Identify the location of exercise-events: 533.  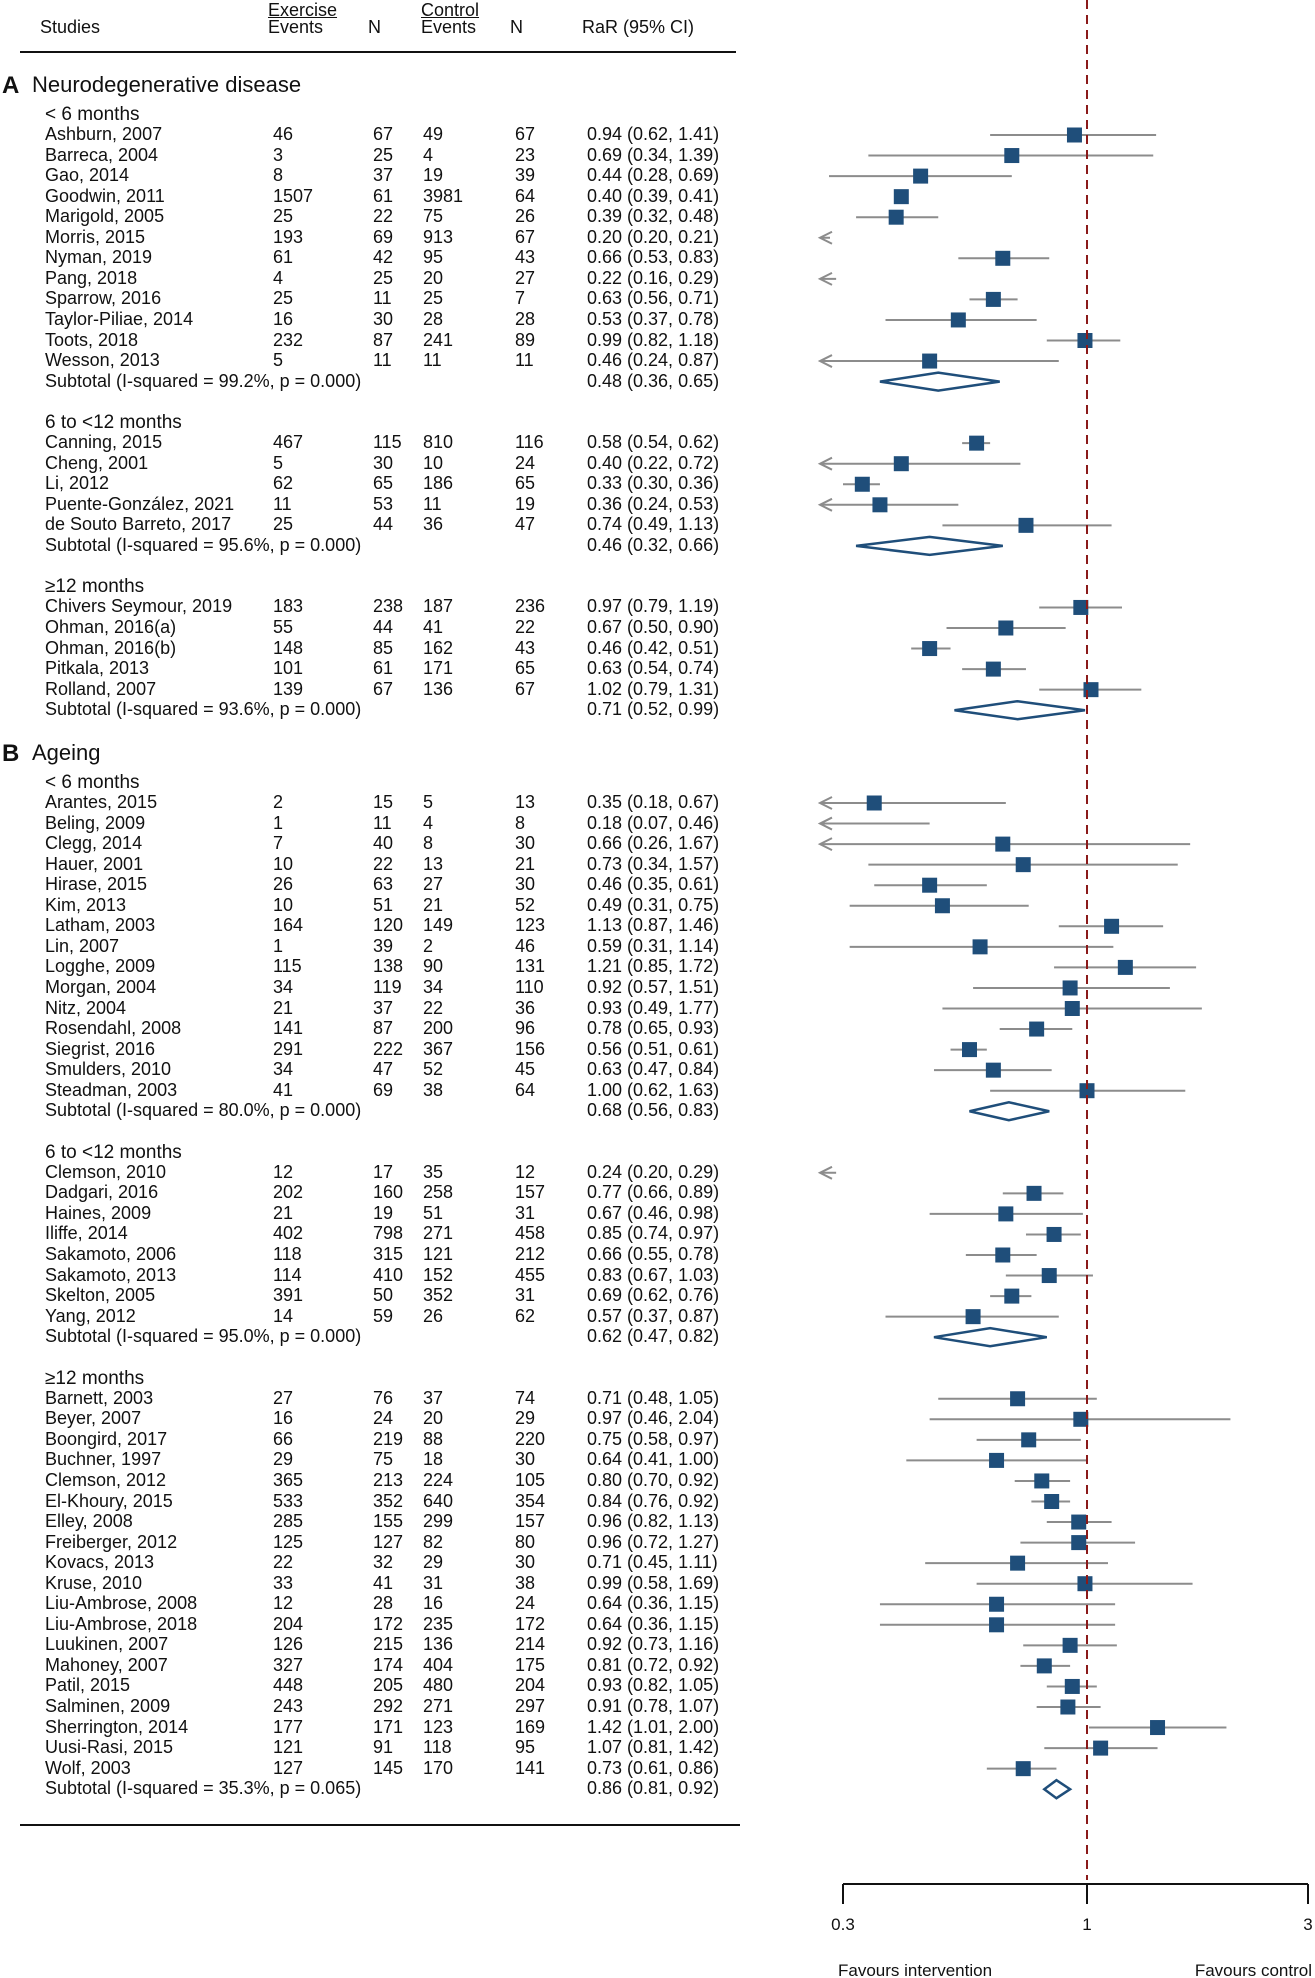
(288, 1500).